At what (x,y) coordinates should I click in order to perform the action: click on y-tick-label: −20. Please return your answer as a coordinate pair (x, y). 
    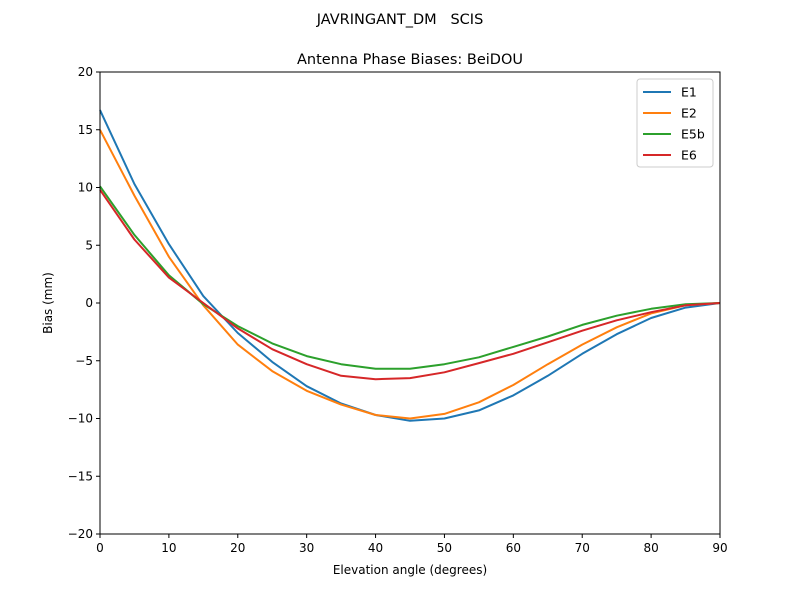
    Looking at the image, I should click on (80, 534).